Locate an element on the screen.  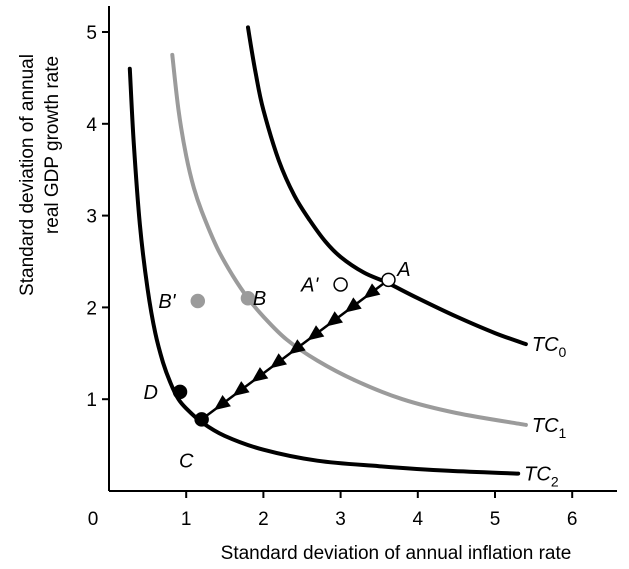
point-a is located at coordinates (388, 280).